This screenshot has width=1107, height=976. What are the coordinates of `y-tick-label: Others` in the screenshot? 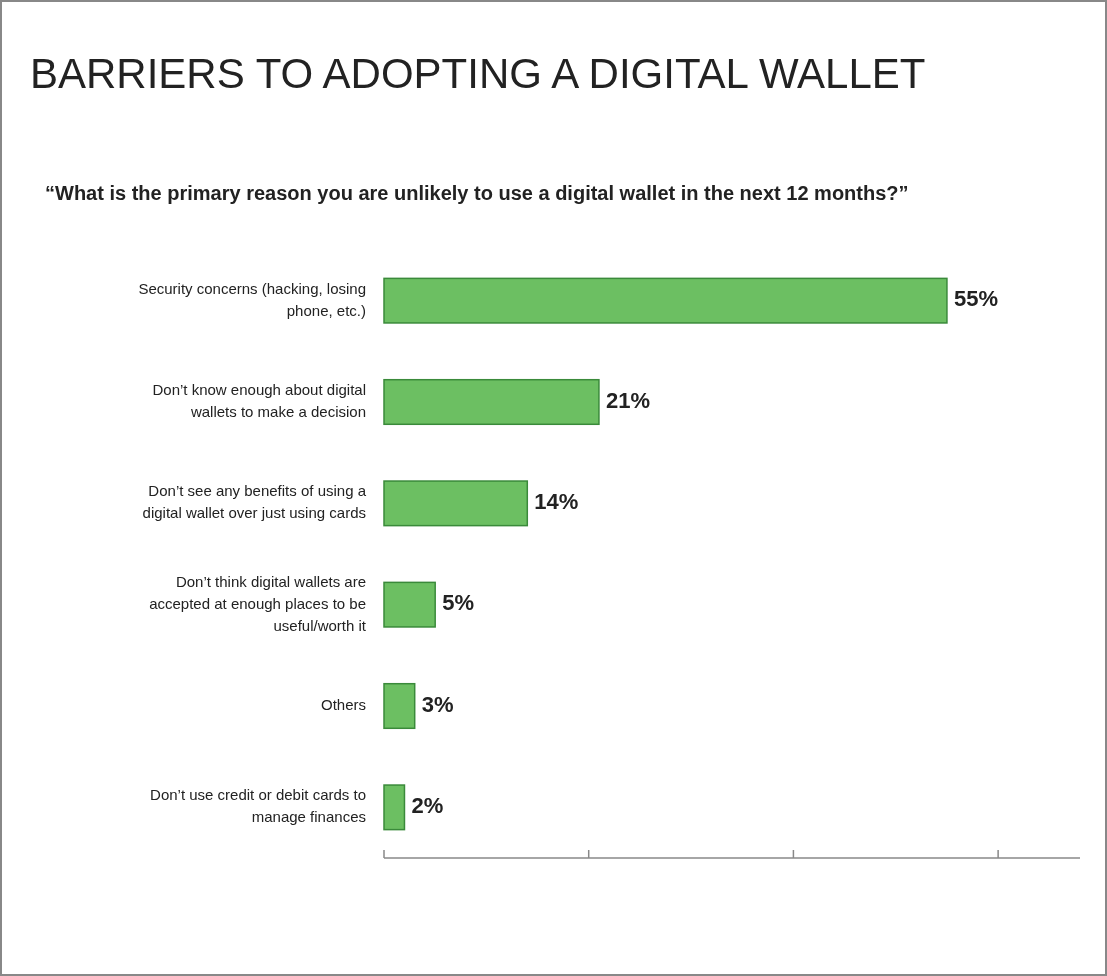 It's located at (343, 704).